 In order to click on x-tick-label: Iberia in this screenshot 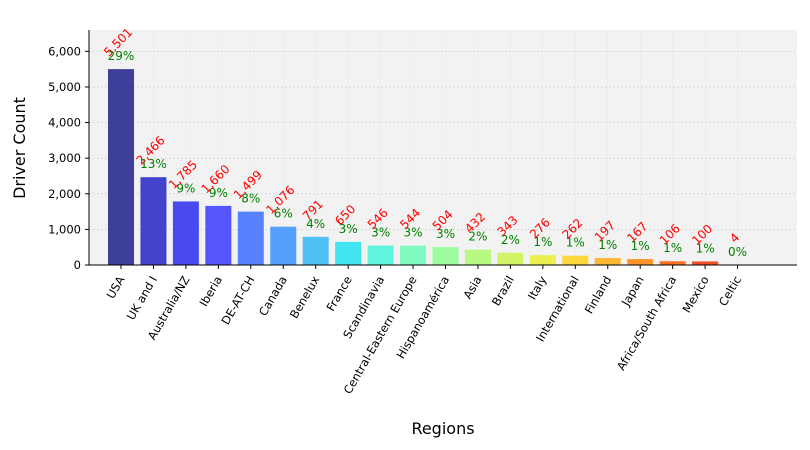, I will do `click(210, 291)`.